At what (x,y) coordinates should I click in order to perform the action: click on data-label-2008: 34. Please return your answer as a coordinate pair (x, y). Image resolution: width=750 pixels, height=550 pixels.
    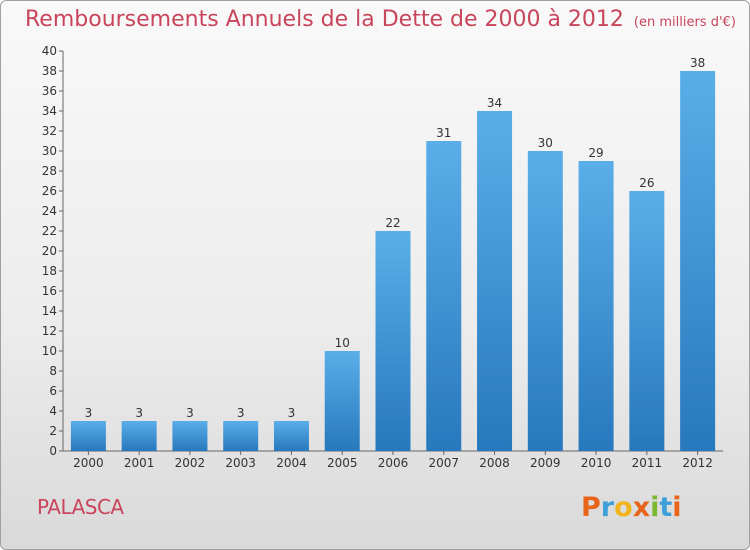
    Looking at the image, I should click on (494, 103).